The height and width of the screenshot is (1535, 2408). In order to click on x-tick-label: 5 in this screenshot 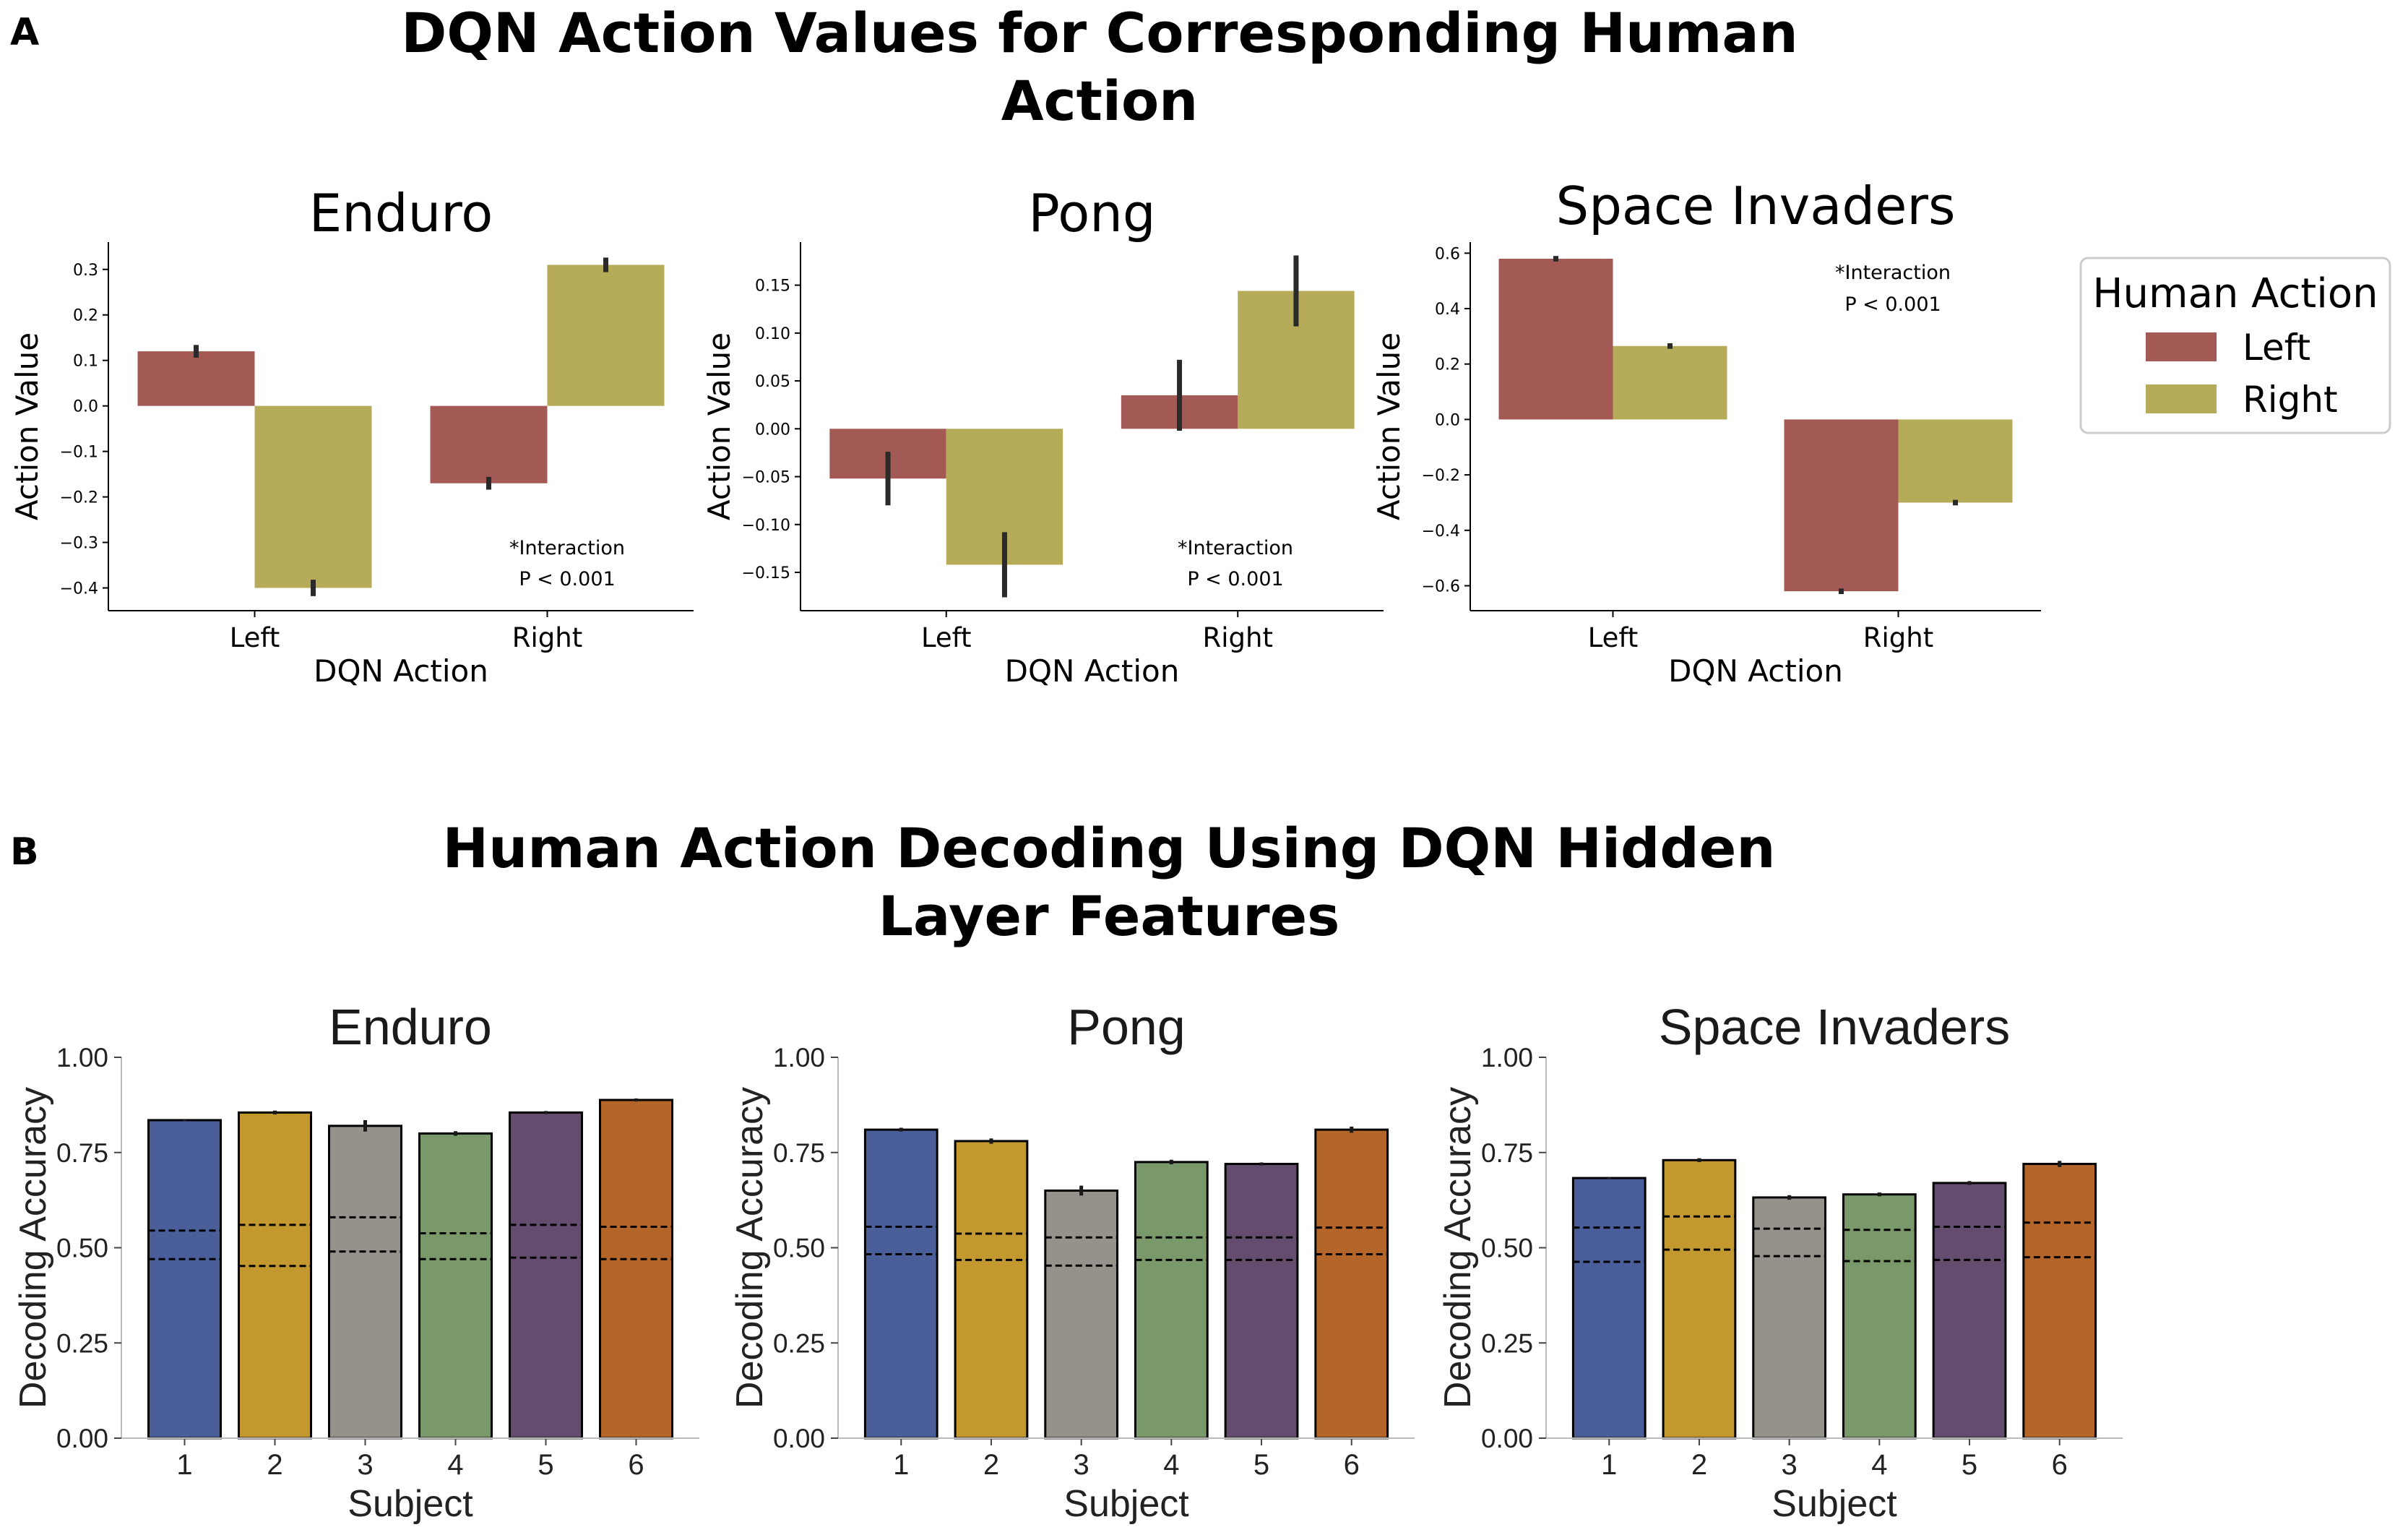, I will do `click(545, 1465)`.